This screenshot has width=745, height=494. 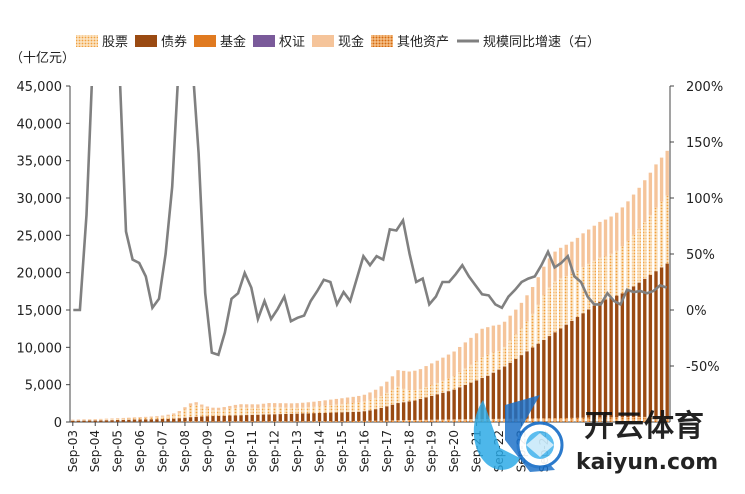 What do you see at coordinates (58, 423) in the screenshot?
I see `y-left-tick-label: 0` at bounding box center [58, 423].